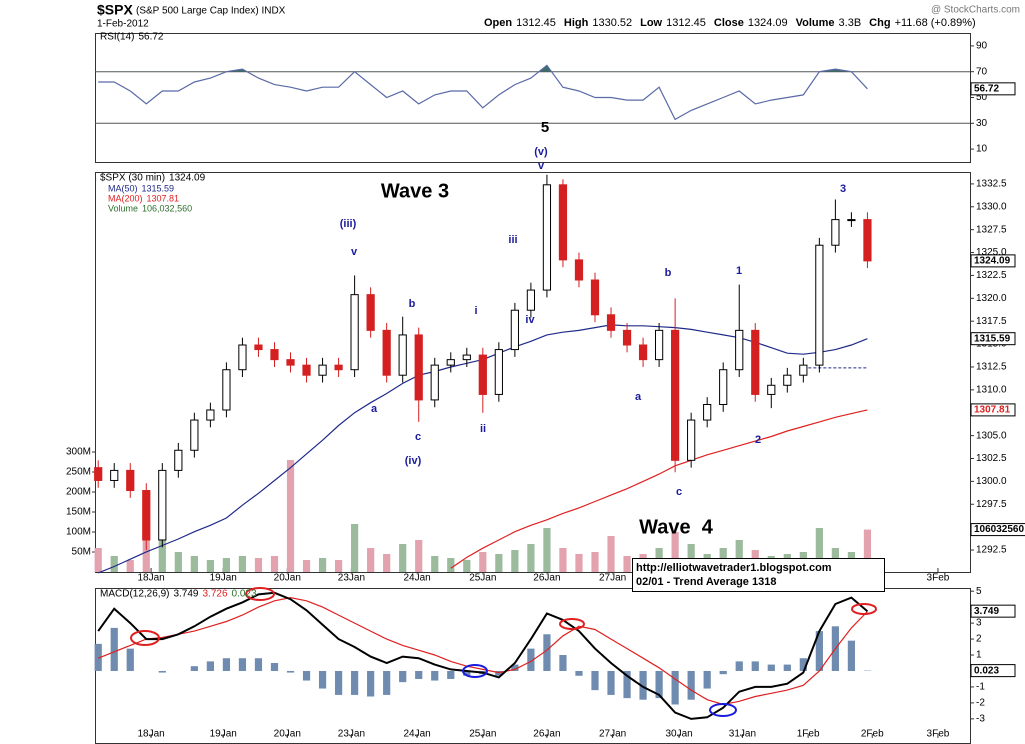  I want to click on legend-value: 56.72, so click(150, 37).